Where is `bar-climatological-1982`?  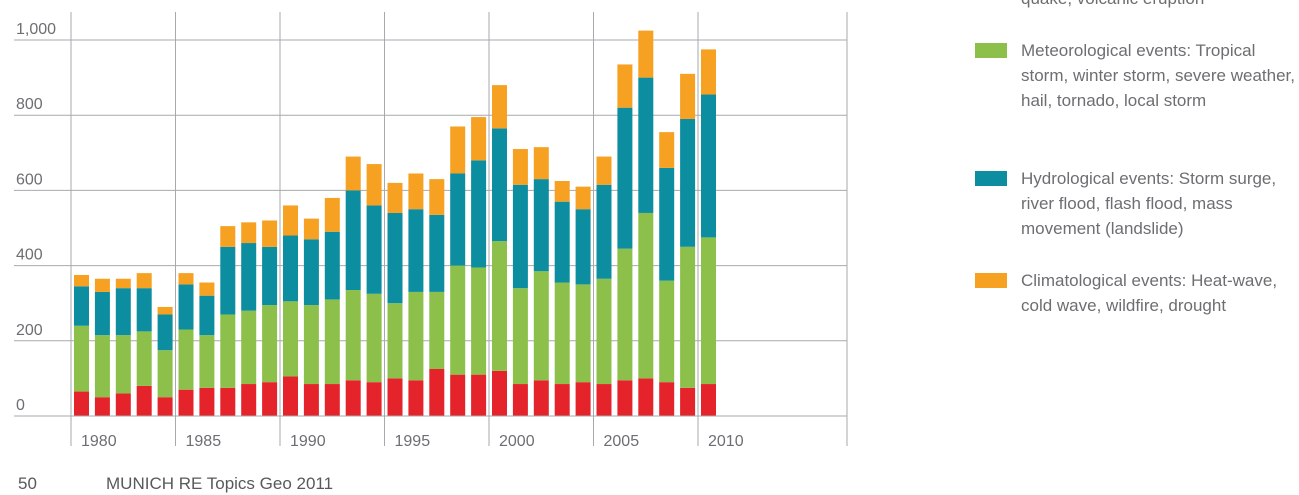 bar-climatological-1982 is located at coordinates (123, 283).